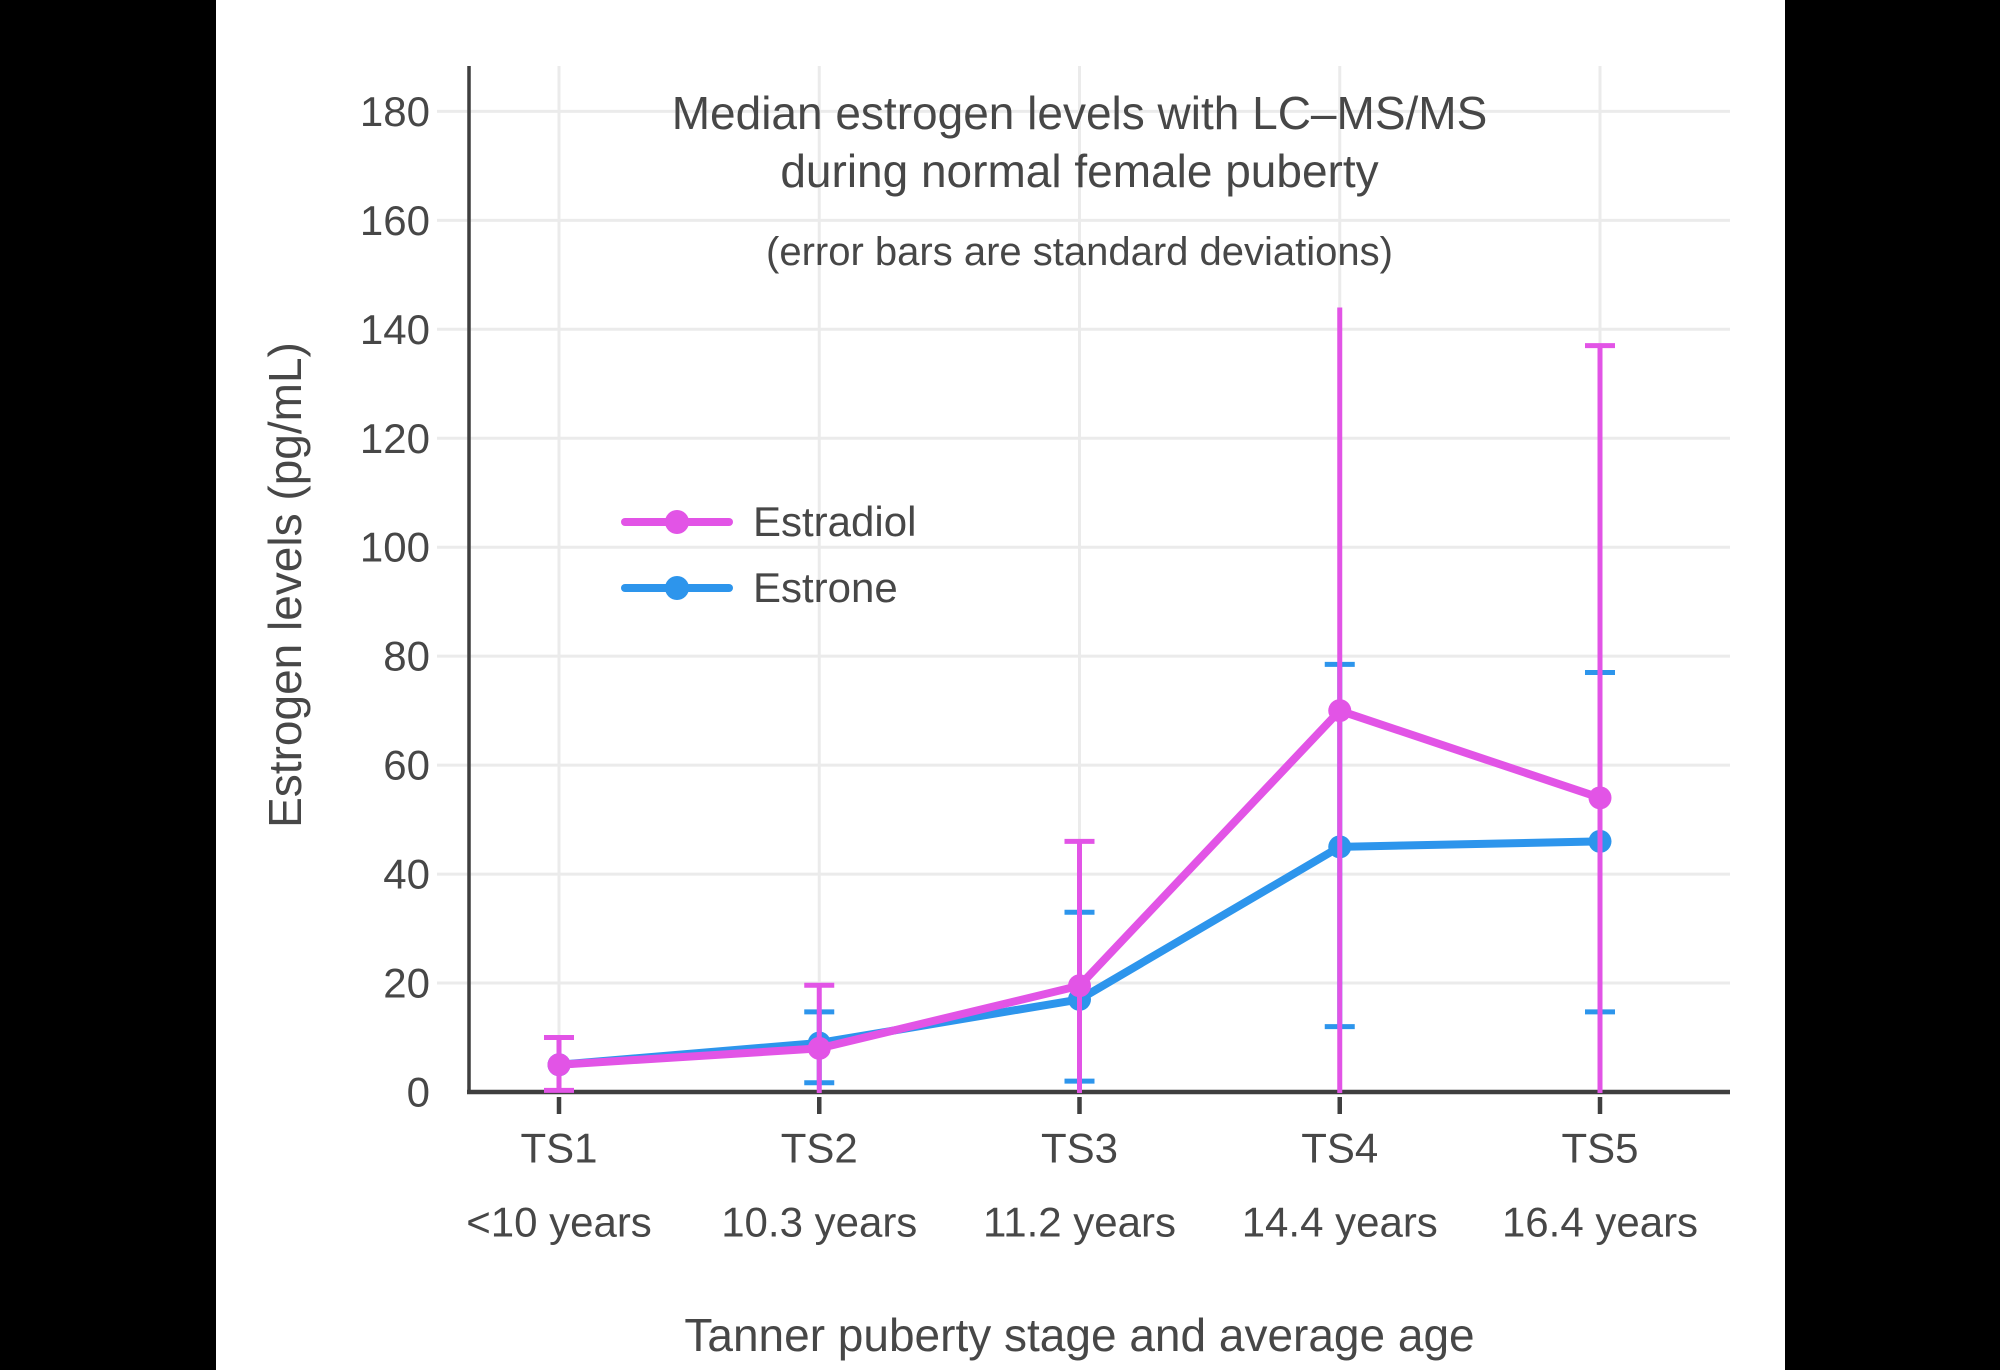 Image resolution: width=2000 pixels, height=1370 pixels. I want to click on data-point-Estradiol-TS3, so click(1079, 986).